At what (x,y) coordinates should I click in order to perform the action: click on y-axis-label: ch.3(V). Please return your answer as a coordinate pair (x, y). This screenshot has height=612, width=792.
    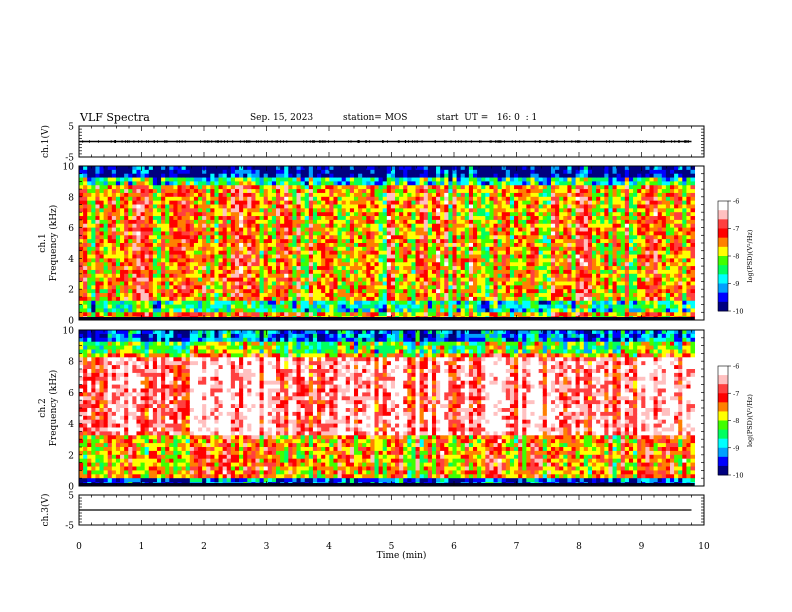
    Looking at the image, I should click on (45, 510).